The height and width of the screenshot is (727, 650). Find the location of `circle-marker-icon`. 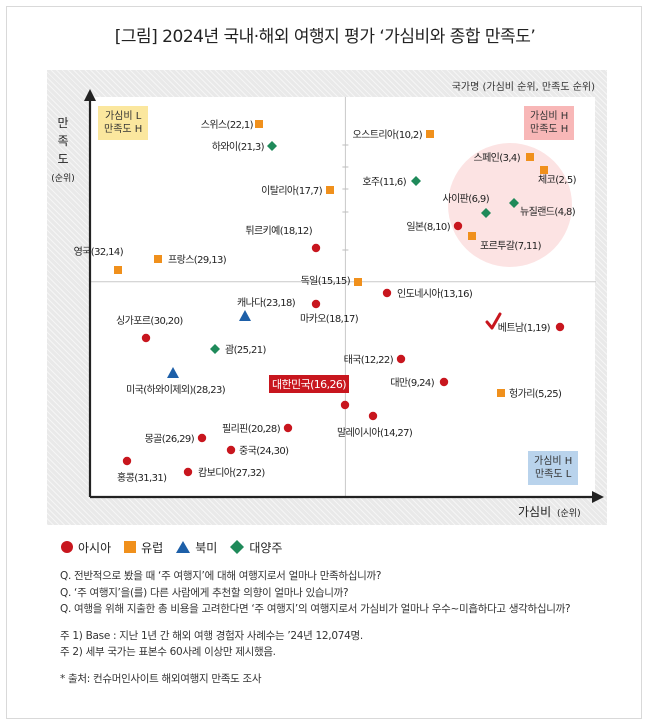

circle-marker-icon is located at coordinates (67, 547).